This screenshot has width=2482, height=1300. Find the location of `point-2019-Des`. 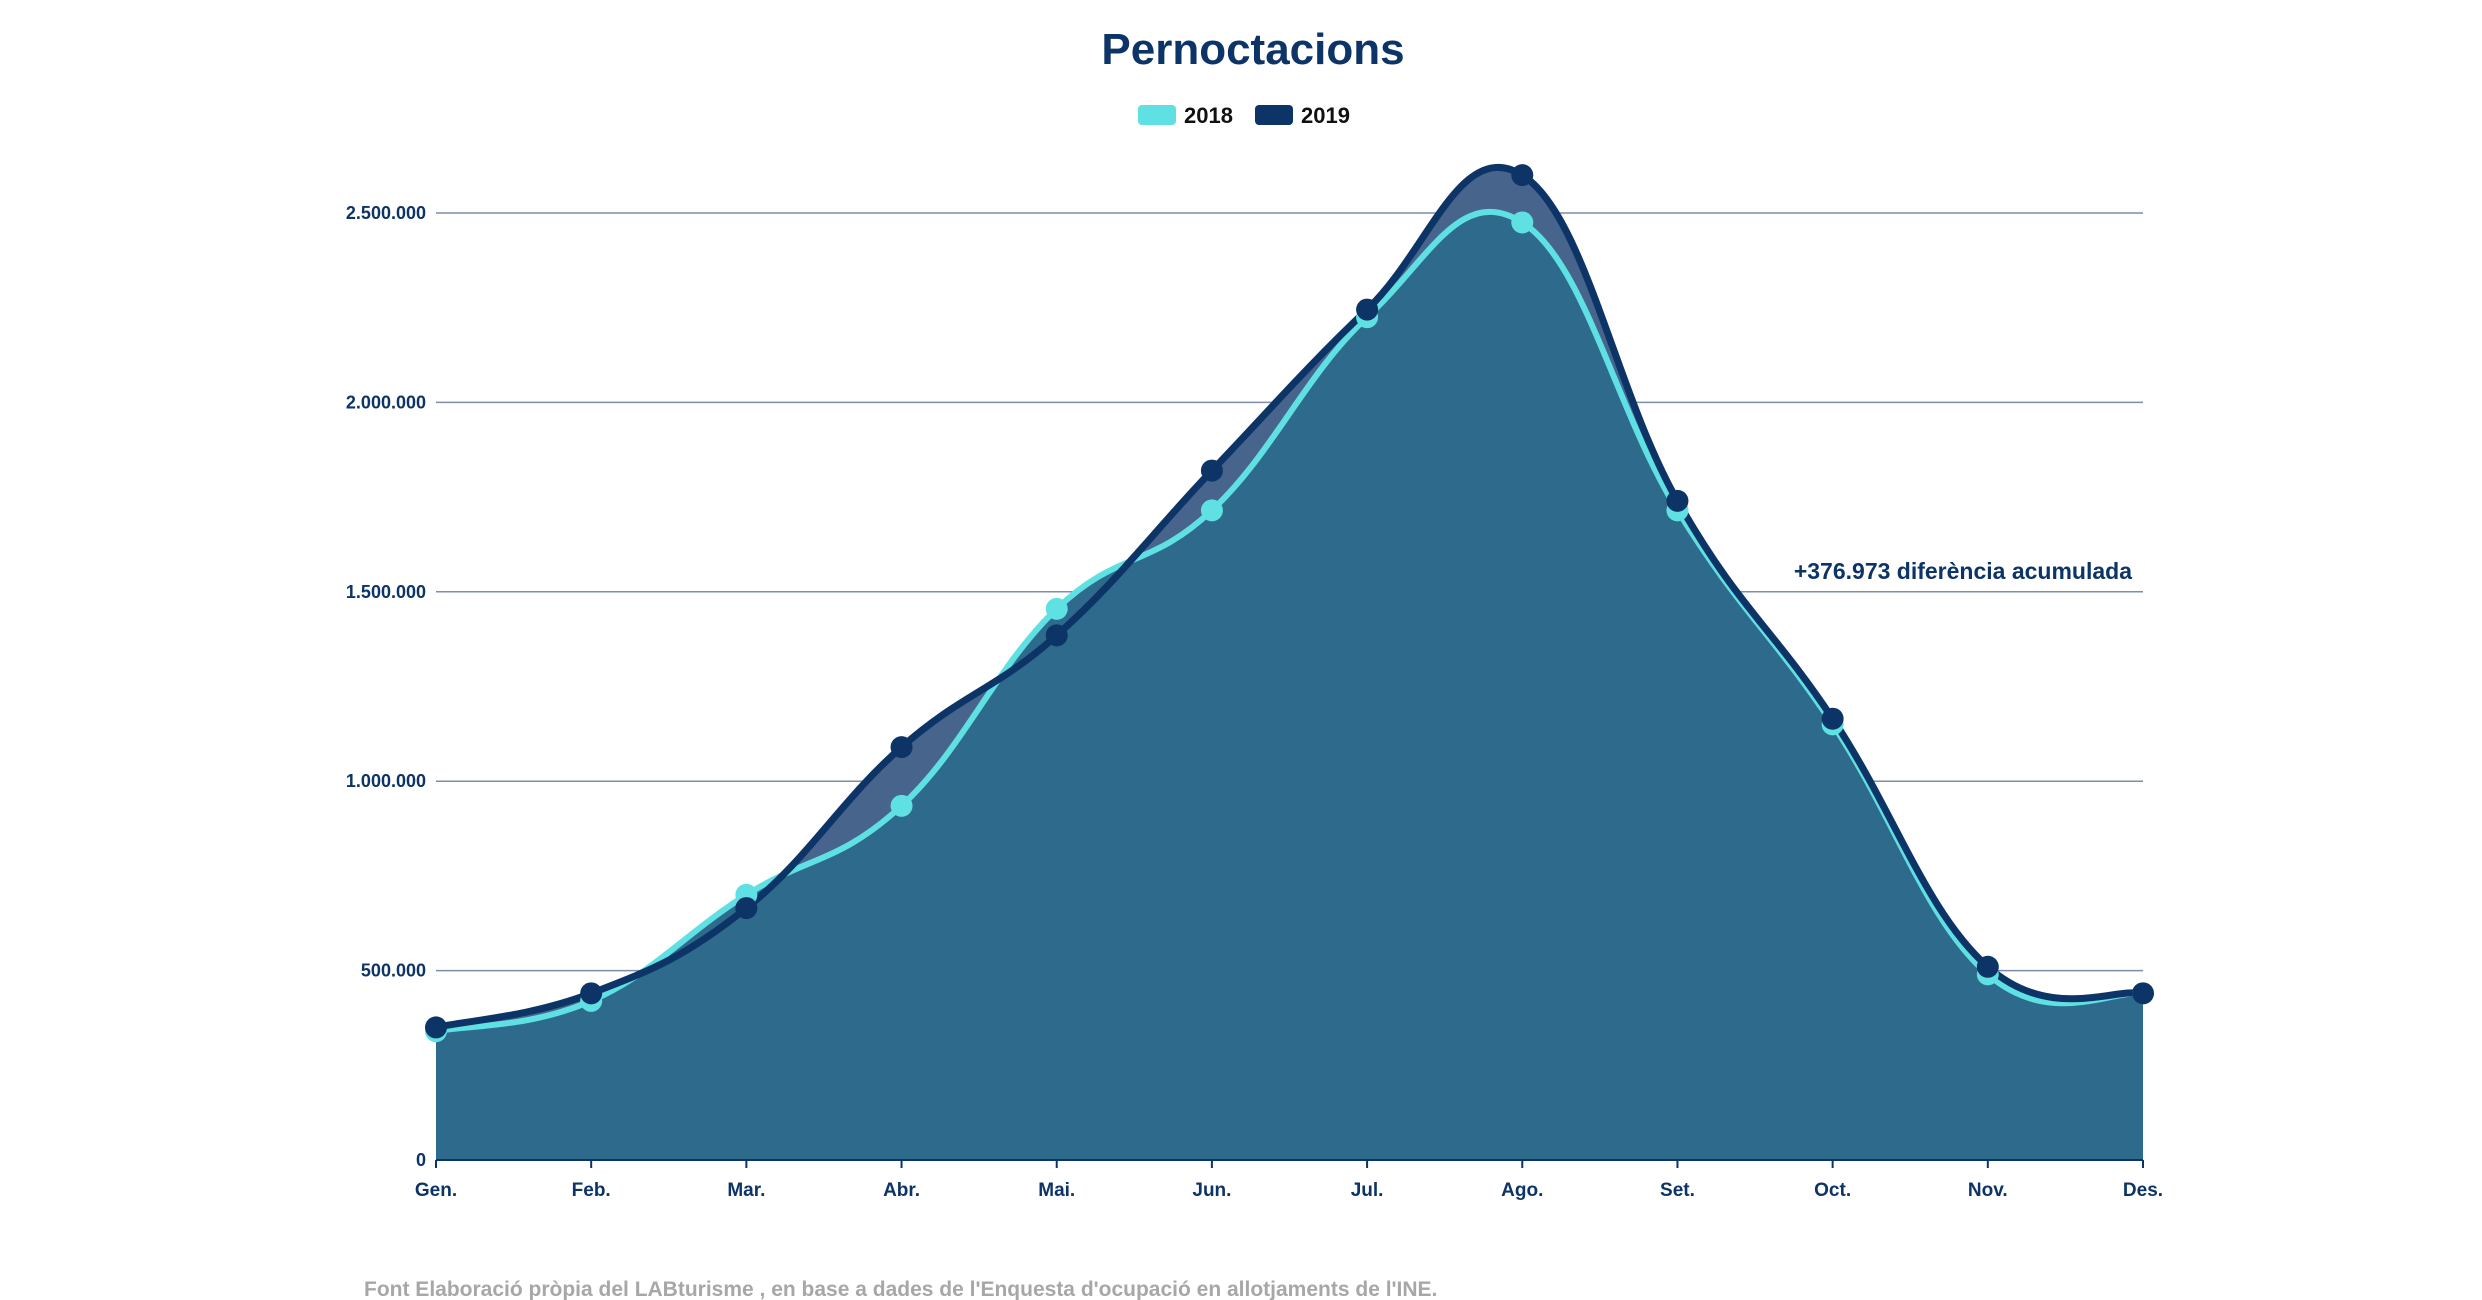

point-2019-Des is located at coordinates (2143, 993).